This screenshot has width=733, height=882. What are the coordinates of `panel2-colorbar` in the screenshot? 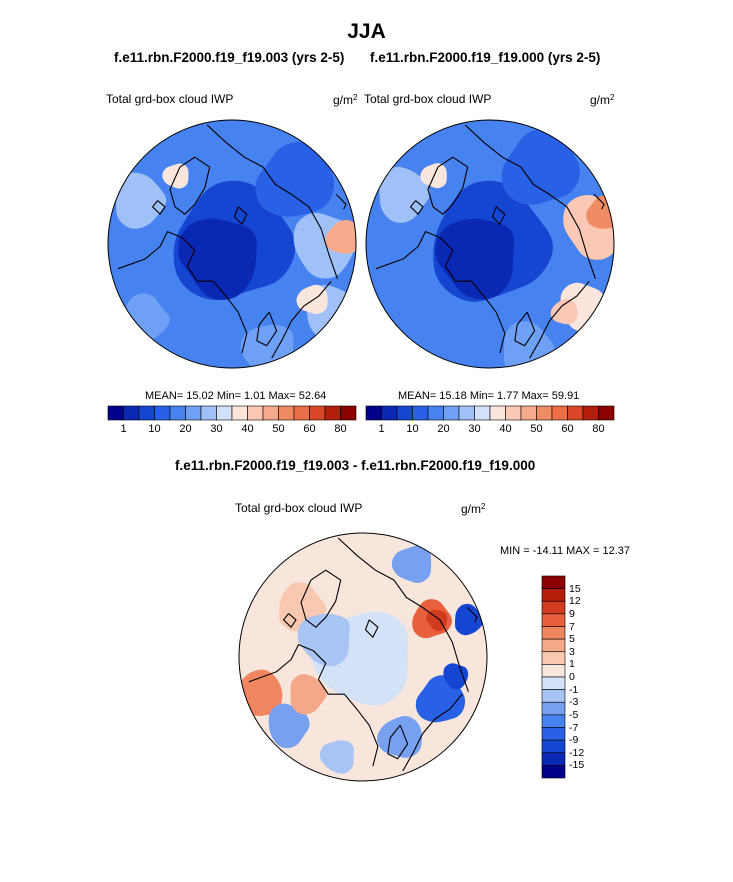 It's located at (490, 413).